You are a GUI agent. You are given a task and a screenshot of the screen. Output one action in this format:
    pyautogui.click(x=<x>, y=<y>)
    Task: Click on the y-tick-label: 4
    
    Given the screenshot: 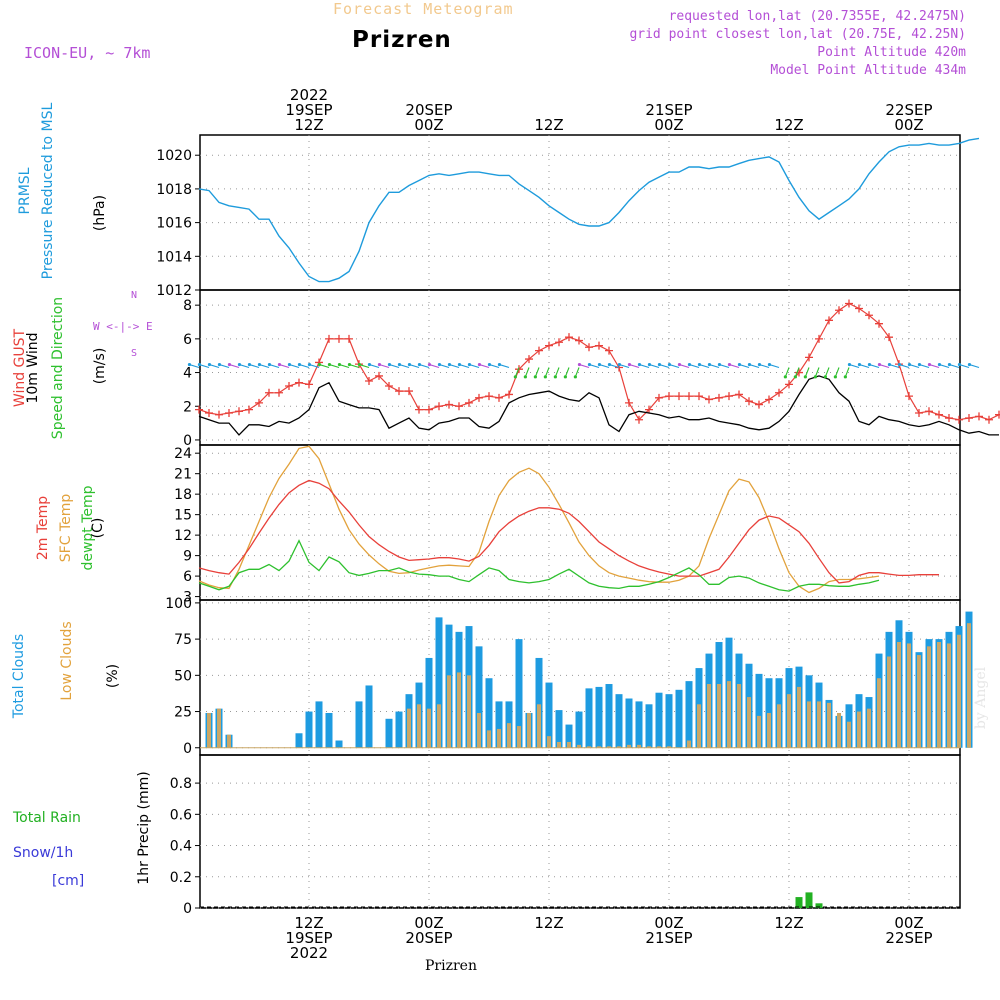 What is the action you would take?
    pyautogui.click(x=187, y=374)
    